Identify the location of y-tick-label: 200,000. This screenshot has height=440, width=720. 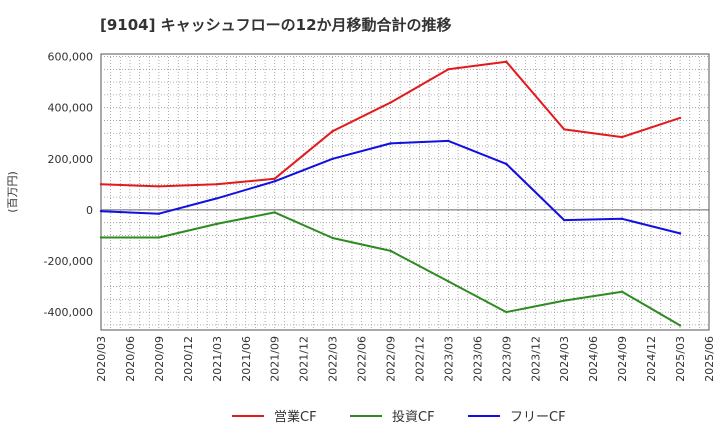
(71, 159).